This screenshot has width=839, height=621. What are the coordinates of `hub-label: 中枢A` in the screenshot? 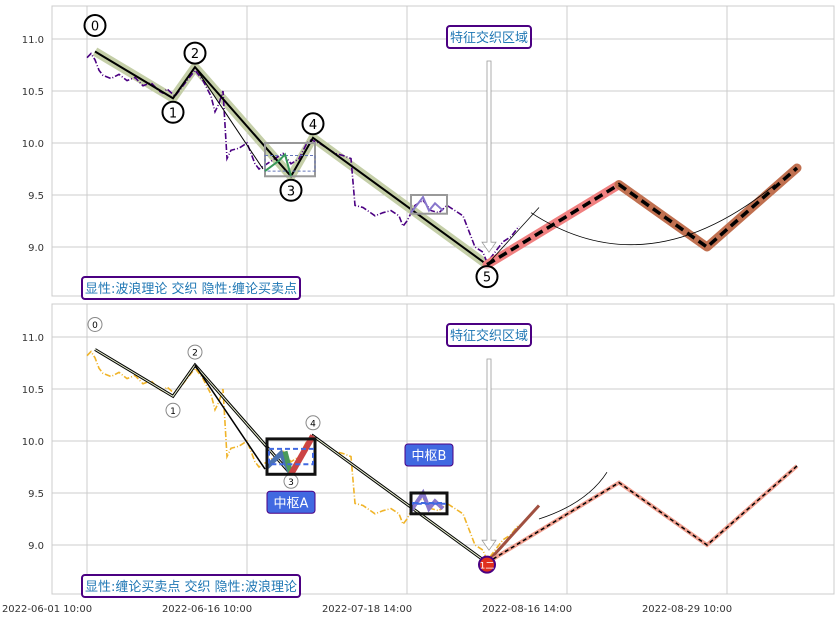 It's located at (291, 503).